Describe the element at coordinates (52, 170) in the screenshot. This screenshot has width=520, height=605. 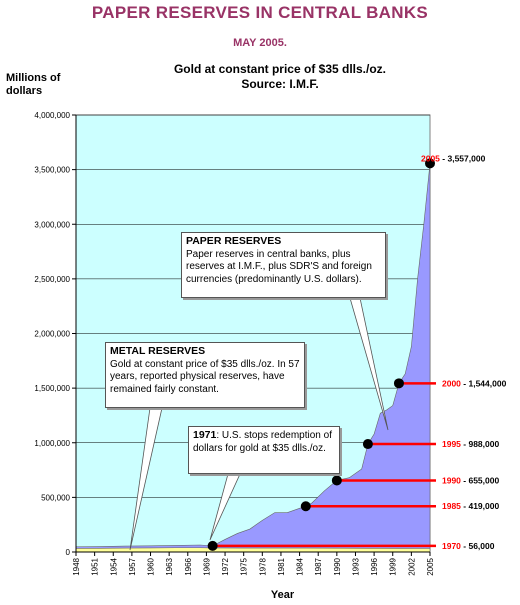
I see `y-tick-label: 3,500,000` at that location.